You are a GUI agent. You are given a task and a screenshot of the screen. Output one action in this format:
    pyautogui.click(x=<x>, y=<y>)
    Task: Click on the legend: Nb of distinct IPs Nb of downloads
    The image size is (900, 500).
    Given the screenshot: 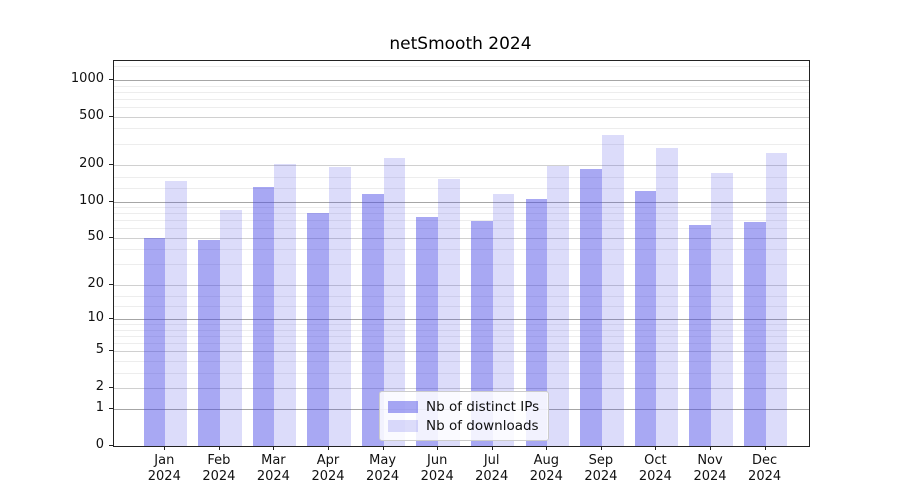 What is the action you would take?
    pyautogui.click(x=464, y=416)
    